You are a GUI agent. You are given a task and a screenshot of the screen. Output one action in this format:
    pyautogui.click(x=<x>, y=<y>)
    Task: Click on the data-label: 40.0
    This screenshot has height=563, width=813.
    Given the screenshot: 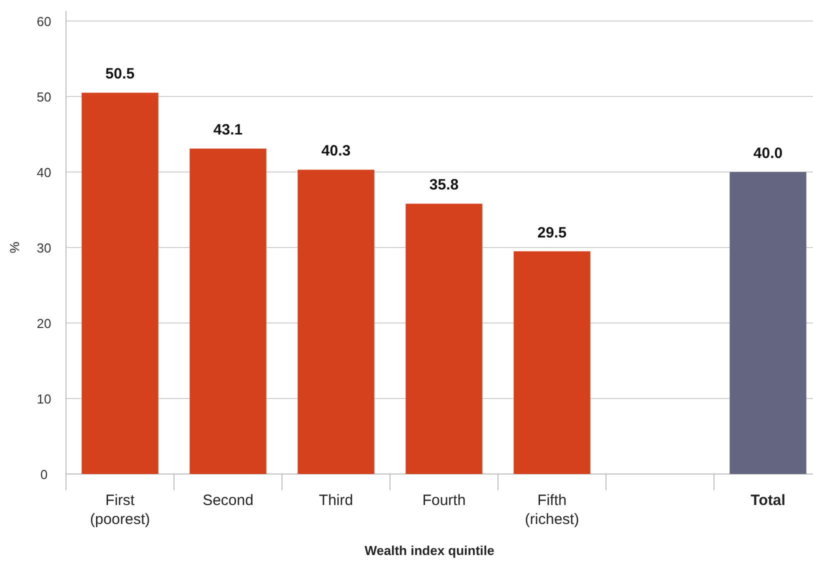 What is the action you would take?
    pyautogui.click(x=768, y=153)
    